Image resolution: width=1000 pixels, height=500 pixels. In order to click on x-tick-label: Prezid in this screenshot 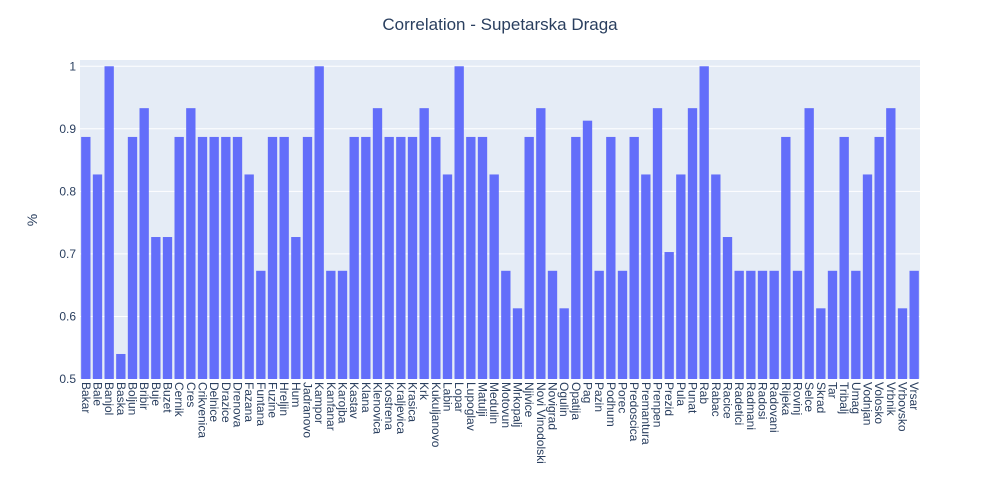, I will do `click(669, 399)`.